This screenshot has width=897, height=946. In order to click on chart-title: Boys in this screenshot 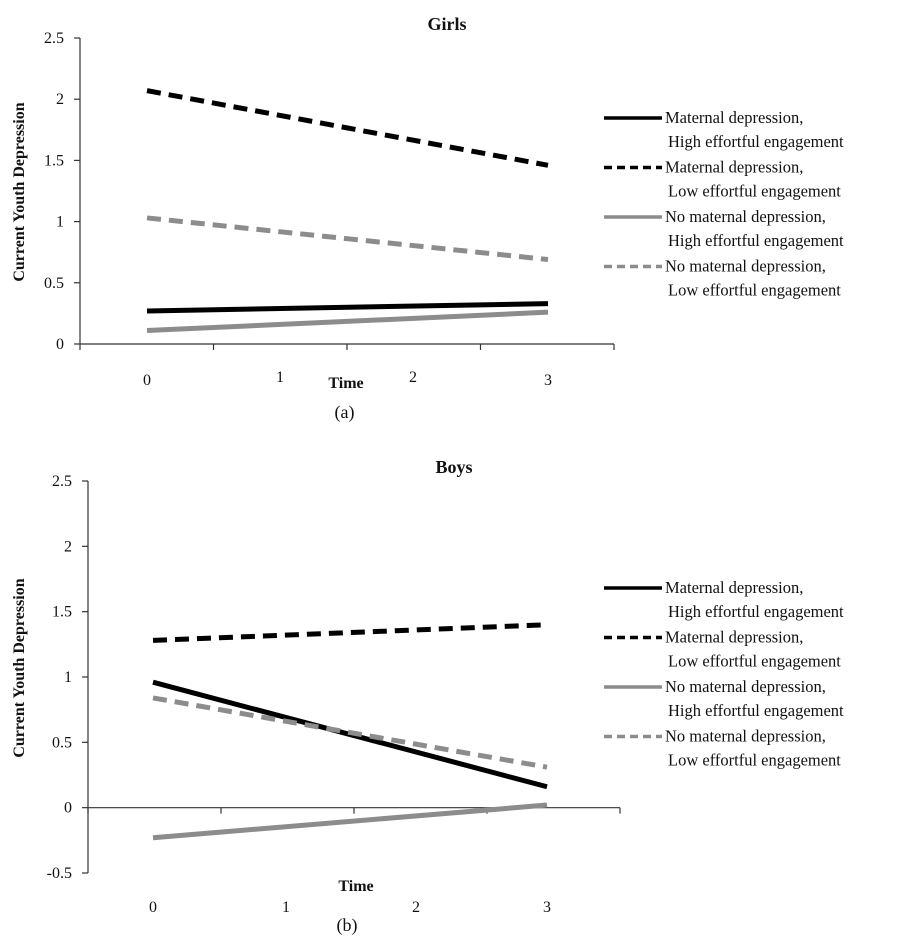, I will do `click(453, 467)`.